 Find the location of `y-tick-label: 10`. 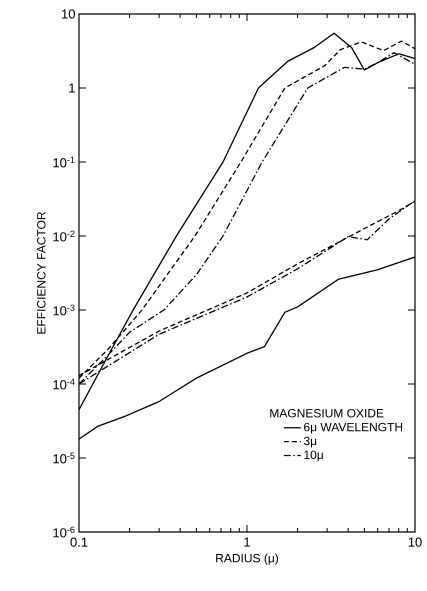

y-tick-label: 10 is located at coordinates (68, 14).